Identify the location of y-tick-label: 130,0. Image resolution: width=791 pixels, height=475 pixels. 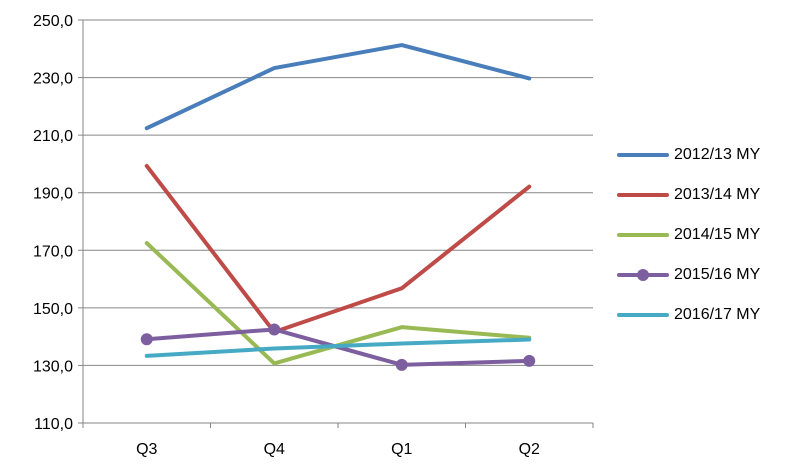
(53, 366).